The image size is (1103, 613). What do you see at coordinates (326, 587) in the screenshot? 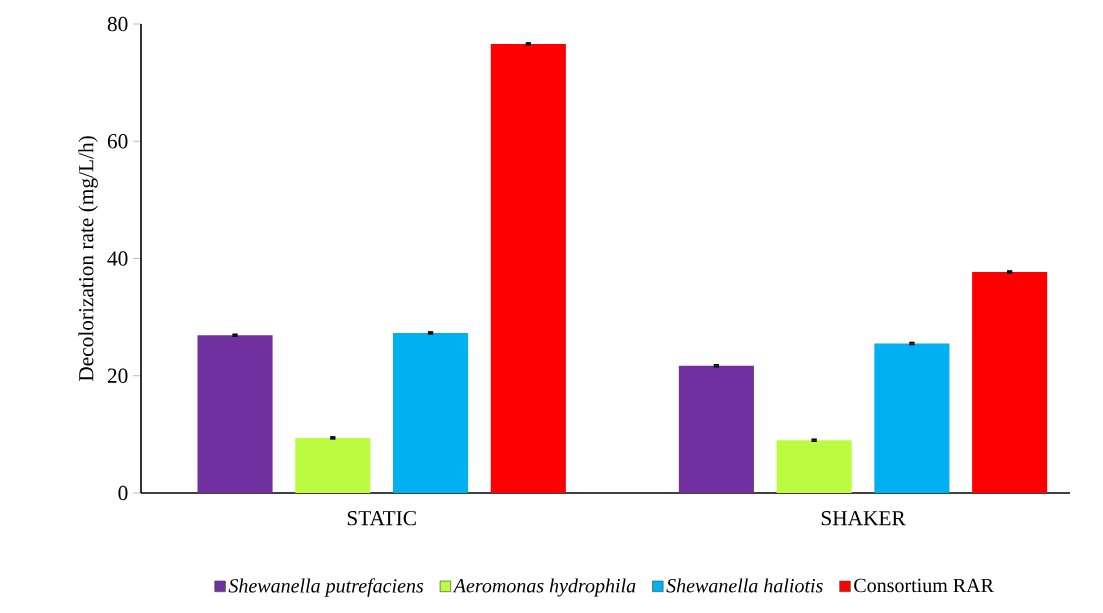
I see `legend-label: Shewanella putrefaciens` at bounding box center [326, 587].